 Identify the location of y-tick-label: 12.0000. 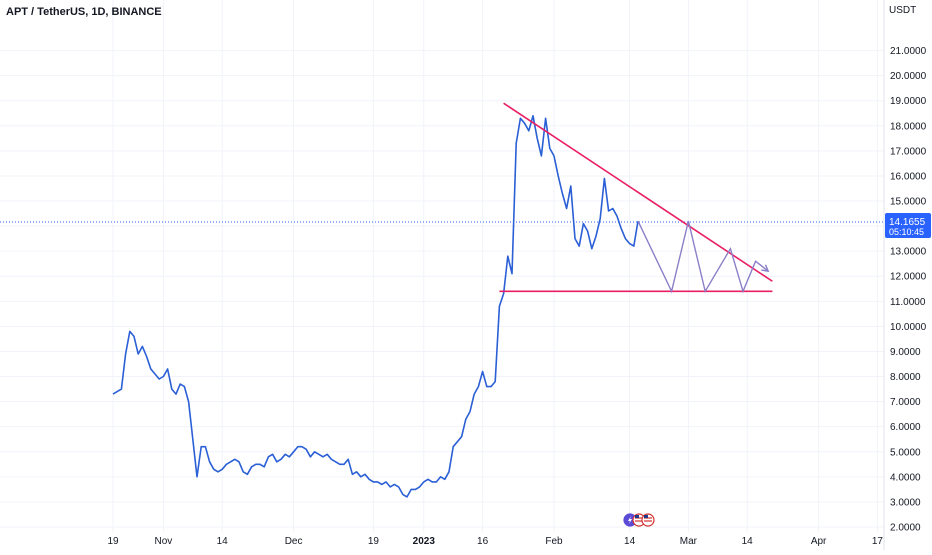
(908, 277).